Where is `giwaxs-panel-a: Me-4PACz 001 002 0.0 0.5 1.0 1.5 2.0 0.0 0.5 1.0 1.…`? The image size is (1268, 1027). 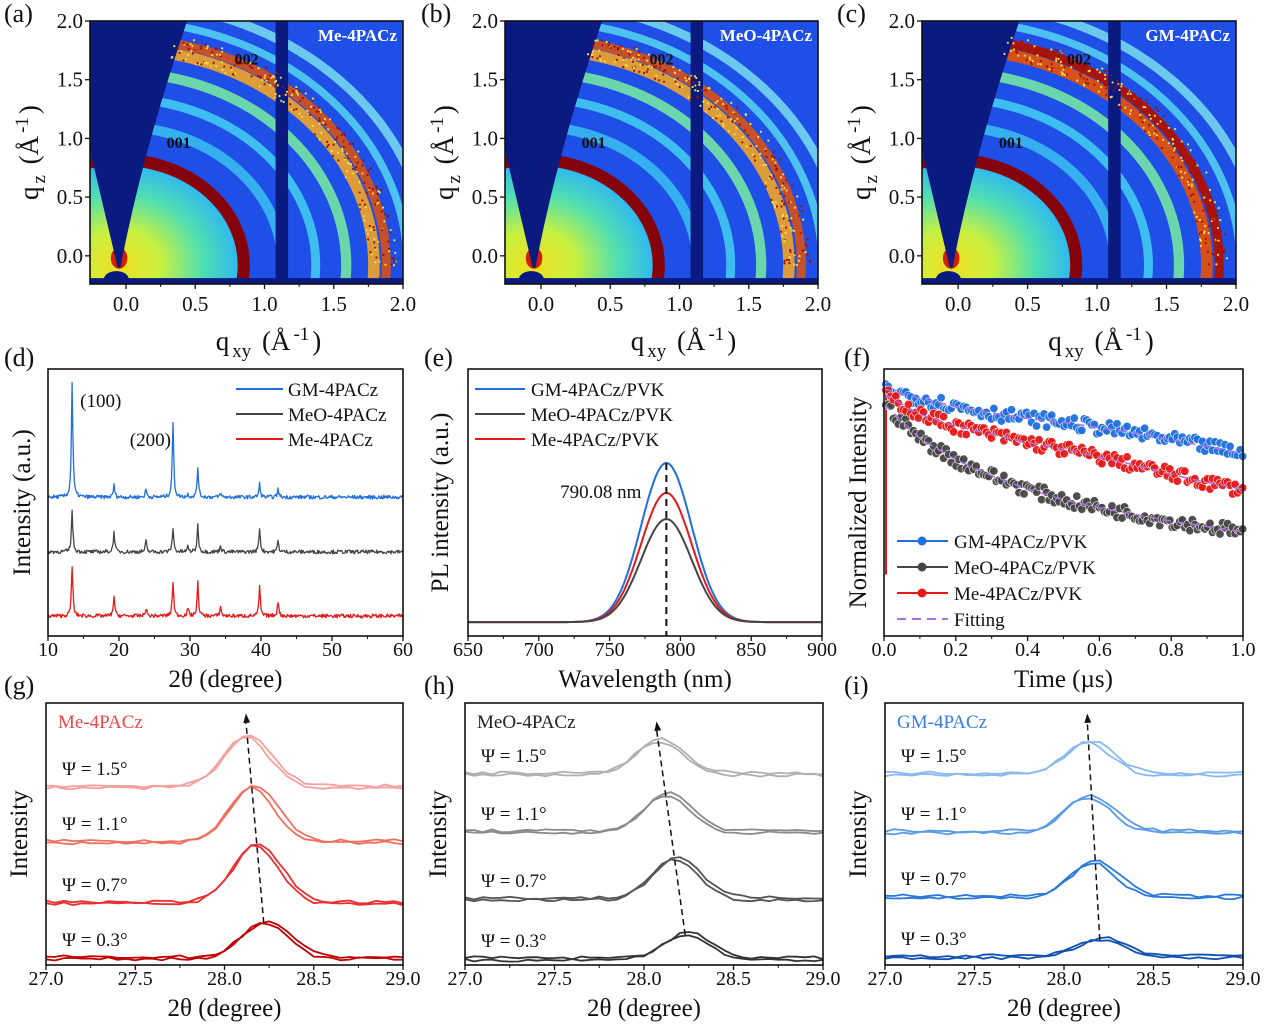 giwaxs-panel-a: Me-4PACz 001 002 0.0 0.5 1.0 1.5 2.0 0.0 0.5 1.0 1.… is located at coordinates (214, 185).